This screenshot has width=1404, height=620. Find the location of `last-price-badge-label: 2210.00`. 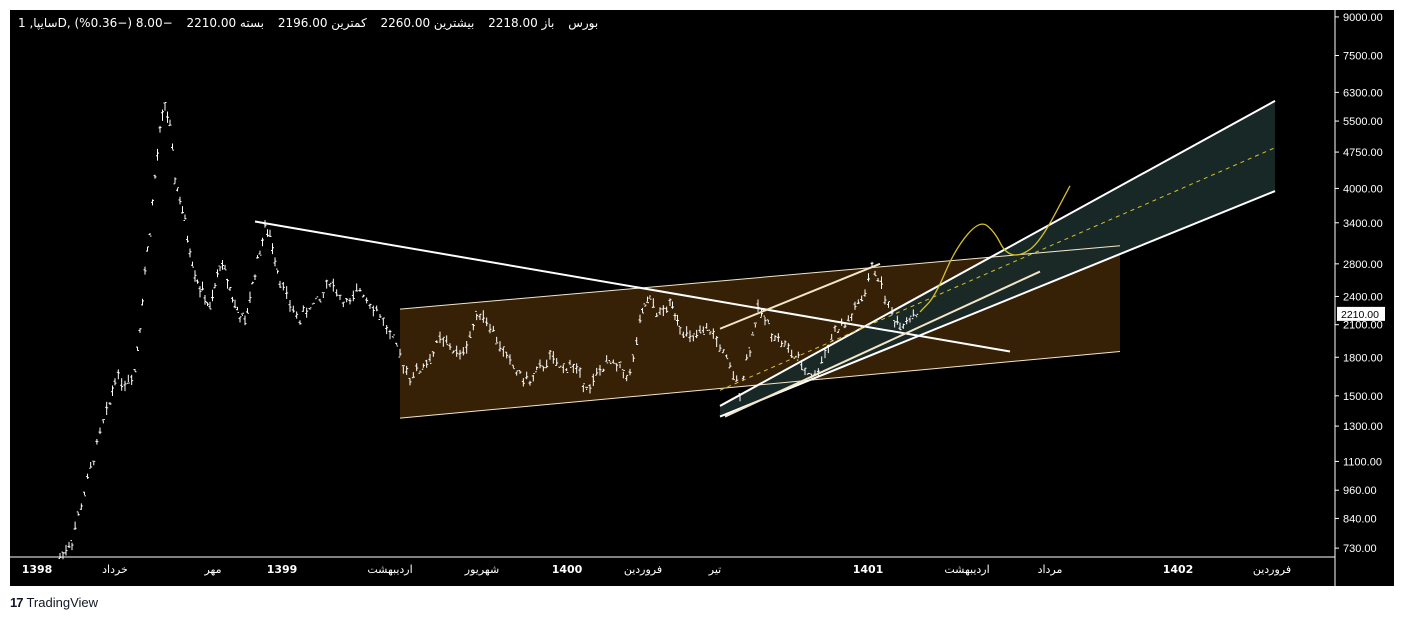

last-price-badge-label: 2210.00 is located at coordinates (1360, 315).